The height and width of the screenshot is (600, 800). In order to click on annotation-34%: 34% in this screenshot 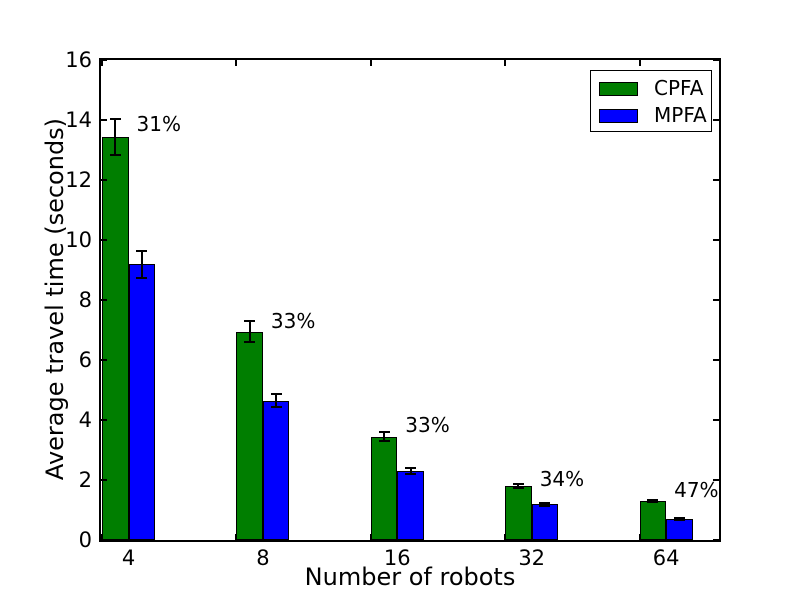, I will do `click(562, 479)`.